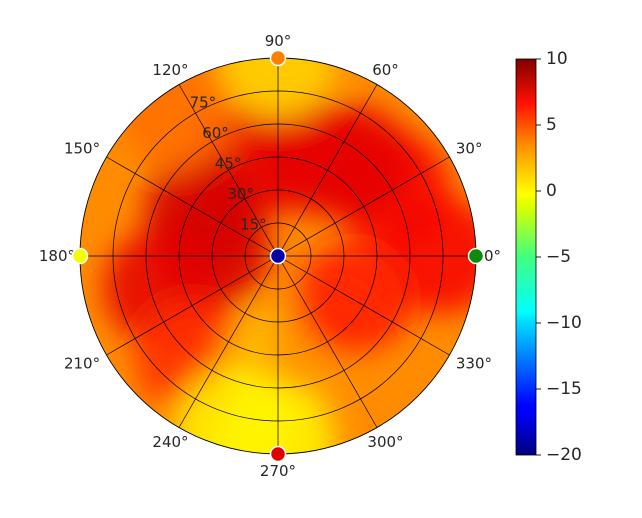  I want to click on angle-tick-label: 60°, so click(385, 70).